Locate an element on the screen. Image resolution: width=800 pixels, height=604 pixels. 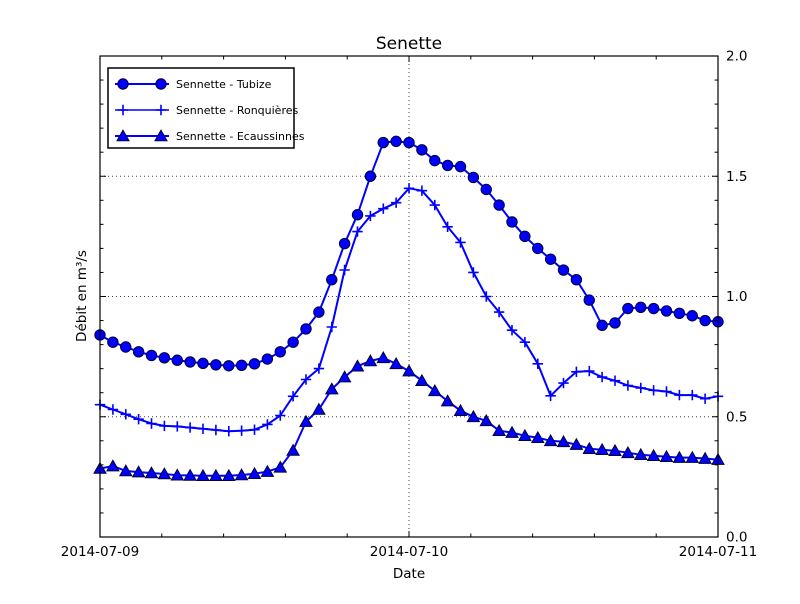
y-tick-label: 0.5 is located at coordinates (736, 417).